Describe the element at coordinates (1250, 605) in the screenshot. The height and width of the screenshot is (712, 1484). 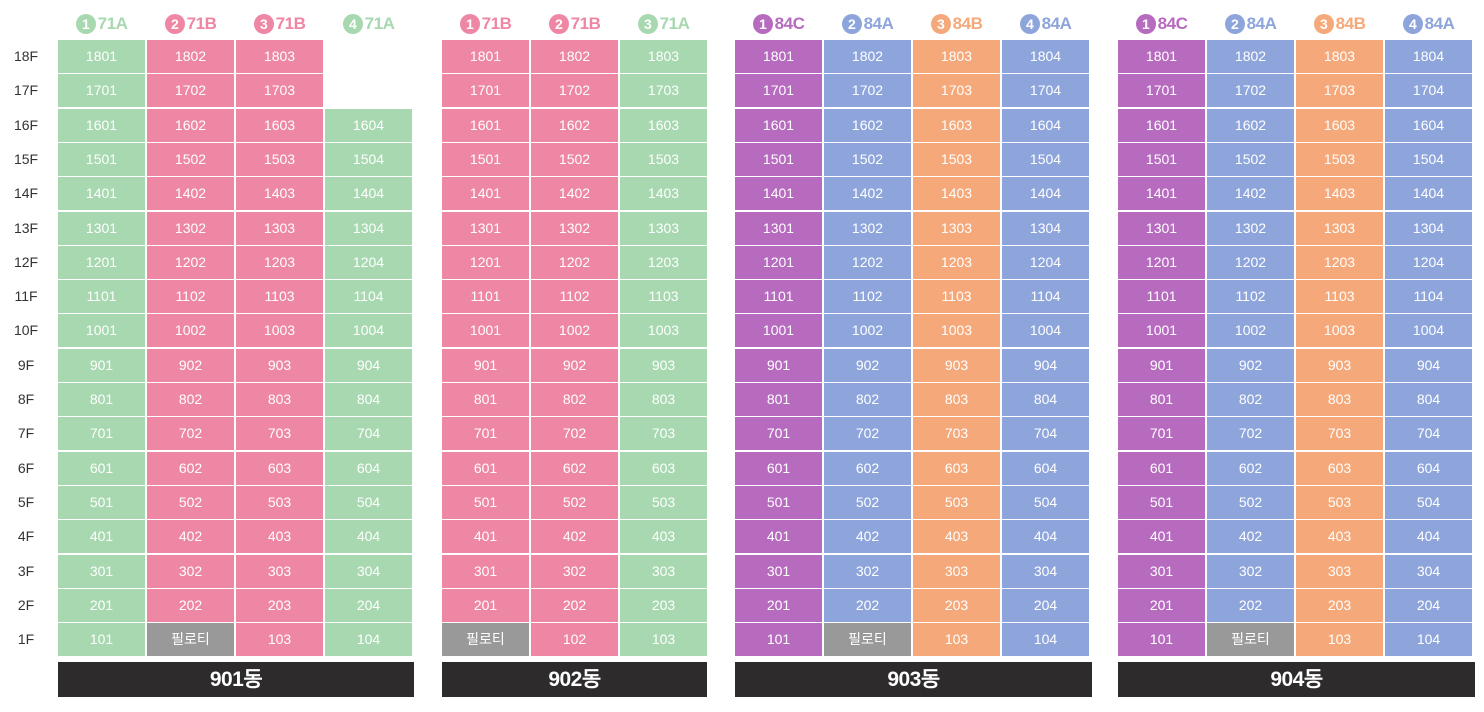
I see `unit-cell: 202` at that location.